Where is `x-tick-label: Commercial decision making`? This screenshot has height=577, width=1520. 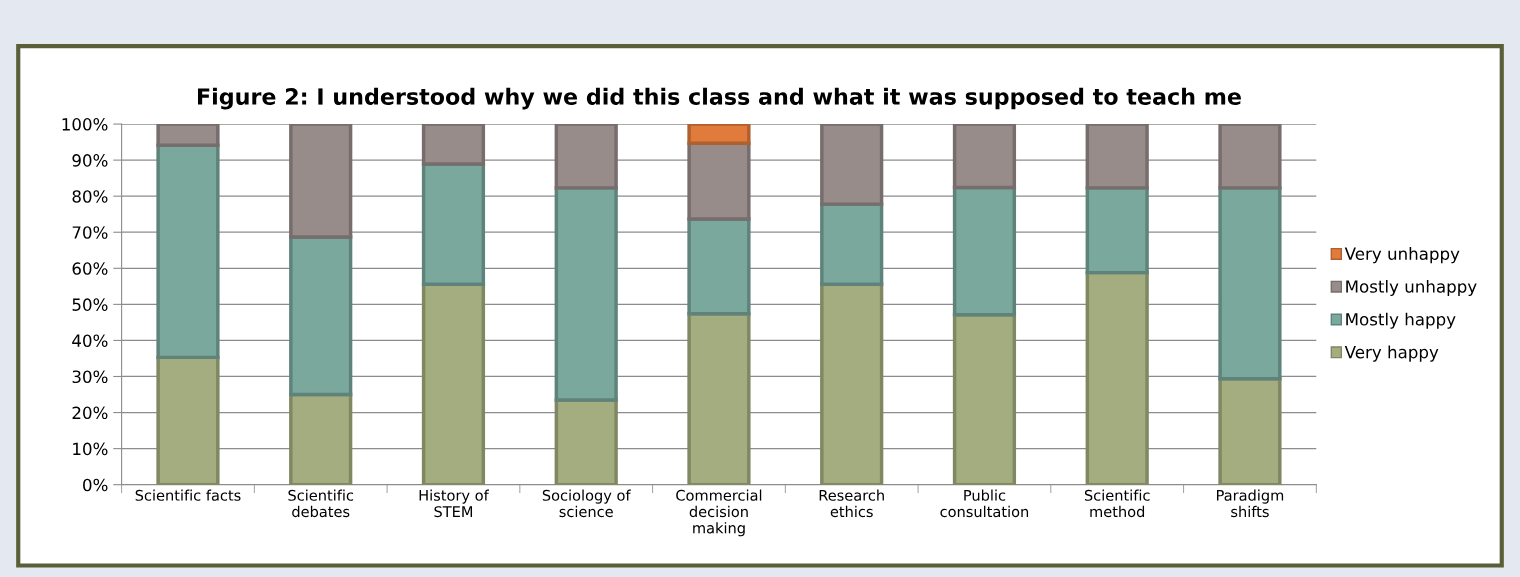
x-tick-label: Commercial decision making is located at coordinates (719, 513).